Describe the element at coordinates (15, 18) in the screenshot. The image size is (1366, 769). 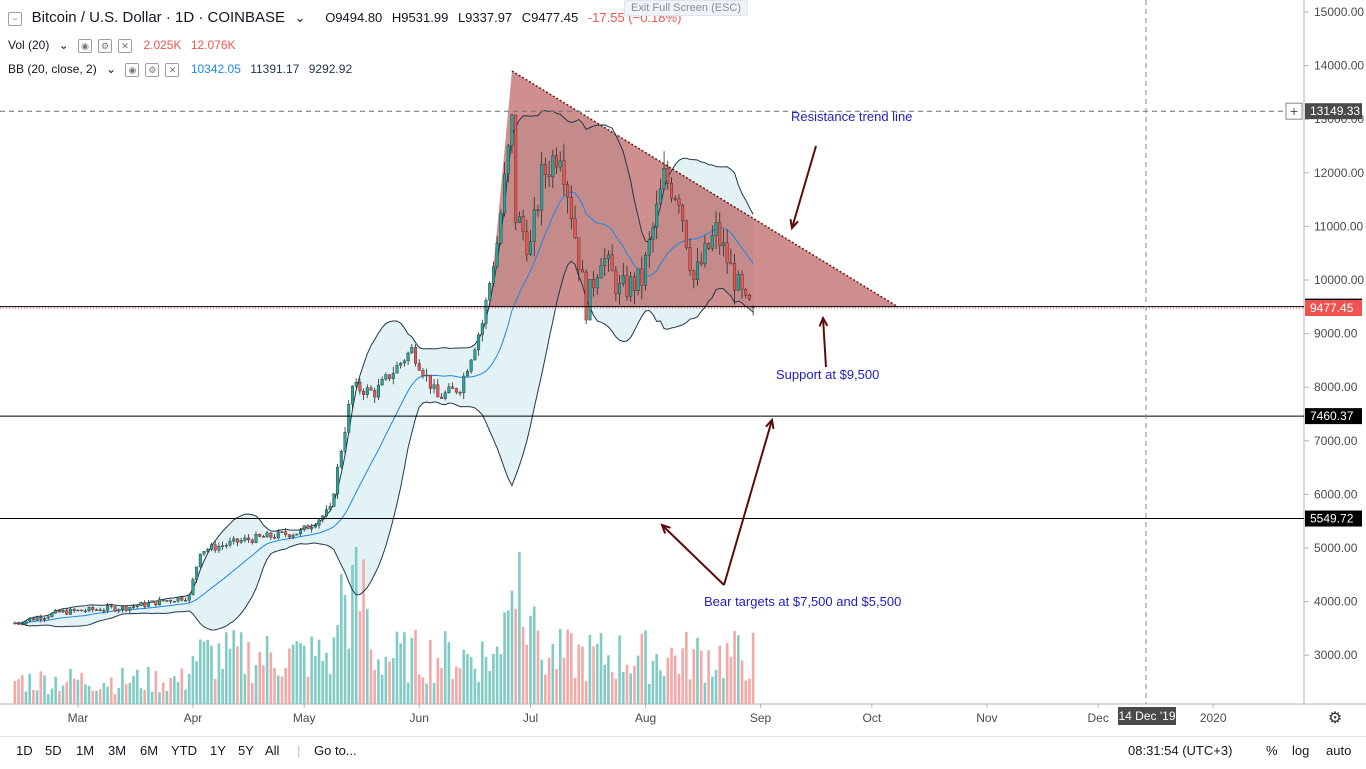
I see `collapse-icon: −` at that location.